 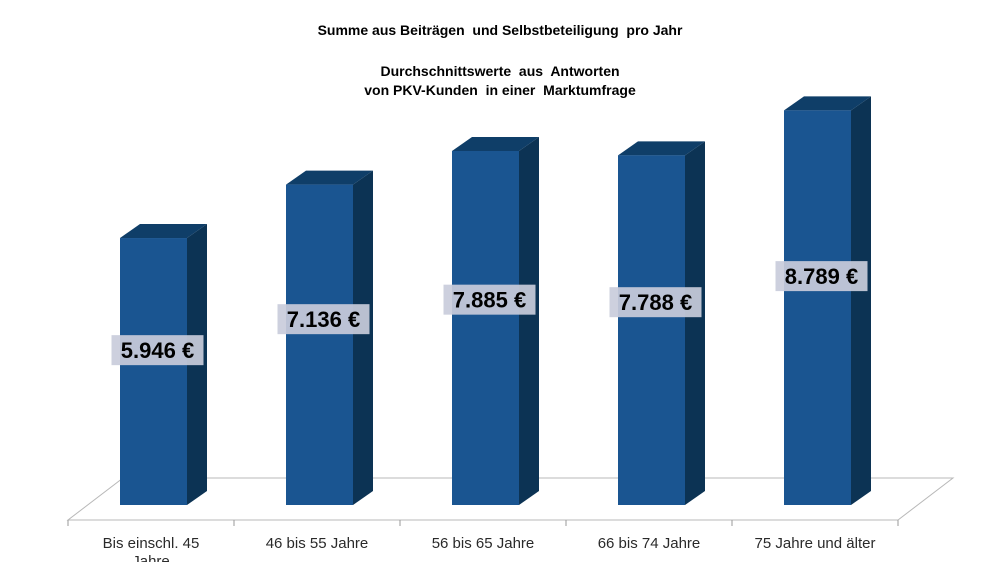 What do you see at coordinates (649, 543) in the screenshot?
I see `x-tick-label: 66 bis 74 Jahre` at bounding box center [649, 543].